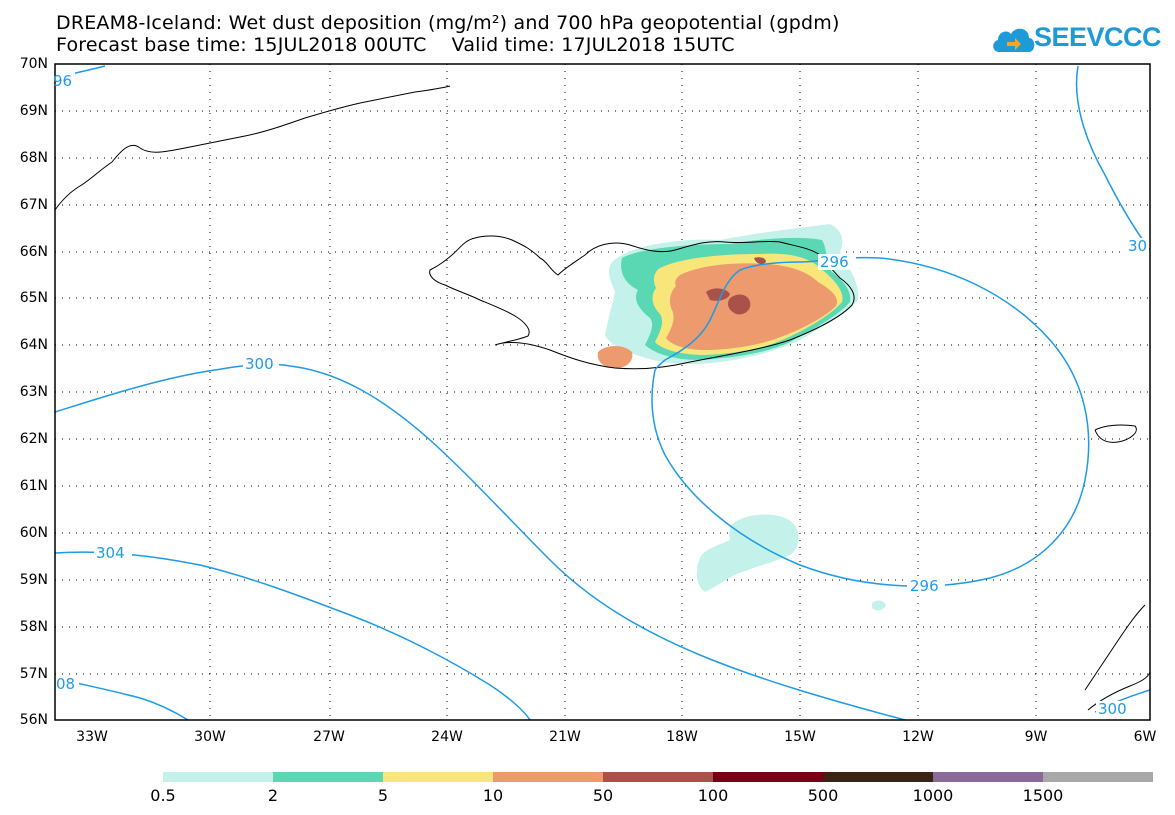 This screenshot has height=815, width=1175. Describe the element at coordinates (447, 737) in the screenshot. I see `lon-label: 24W` at that location.